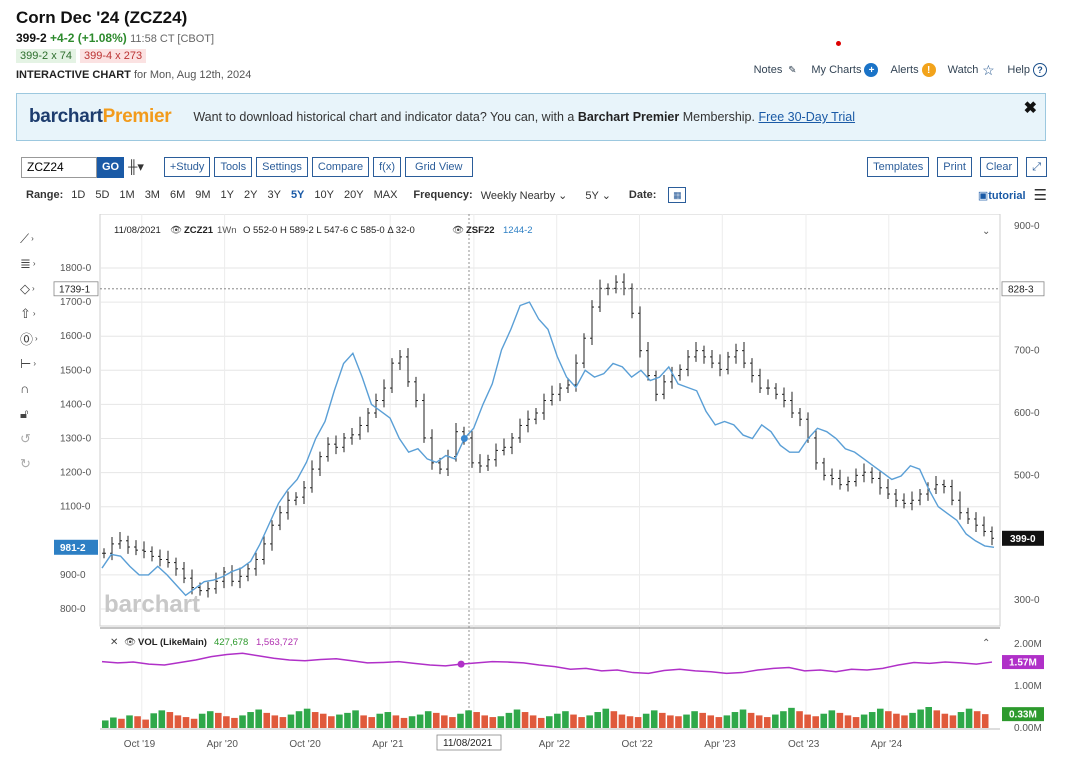 This screenshot has height=765, width=1075. I want to click on help-link: Help?, so click(1027, 70).